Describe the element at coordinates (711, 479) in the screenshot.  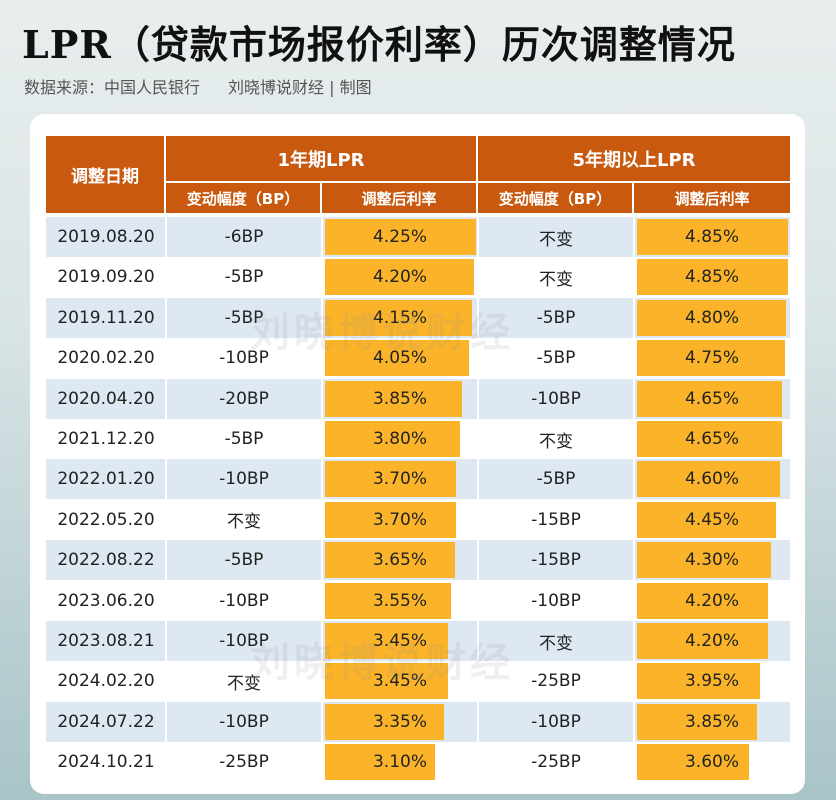
I see `5y-rate-cell: 4.60%` at that location.